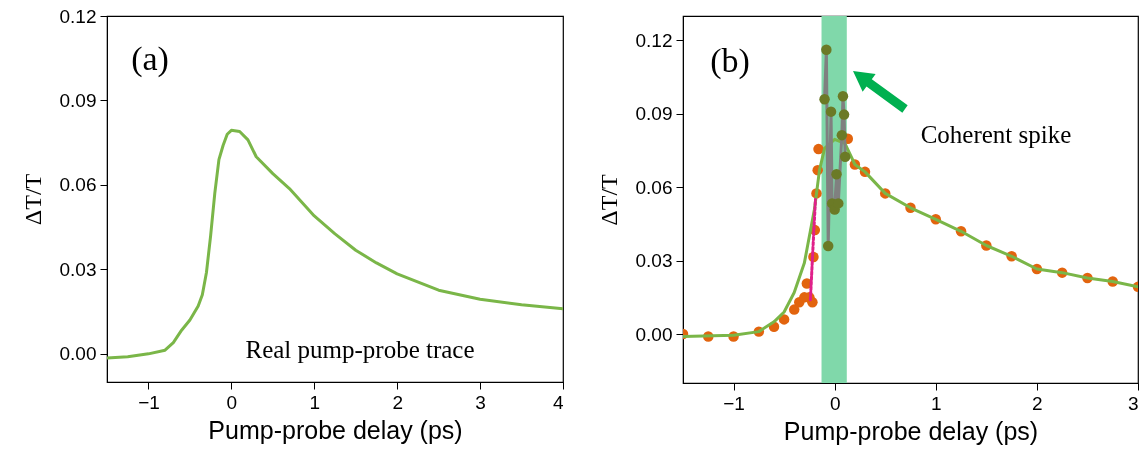 The height and width of the screenshot is (455, 1145). What do you see at coordinates (360, 349) in the screenshot?
I see `annotation: Real pump-probe trace` at bounding box center [360, 349].